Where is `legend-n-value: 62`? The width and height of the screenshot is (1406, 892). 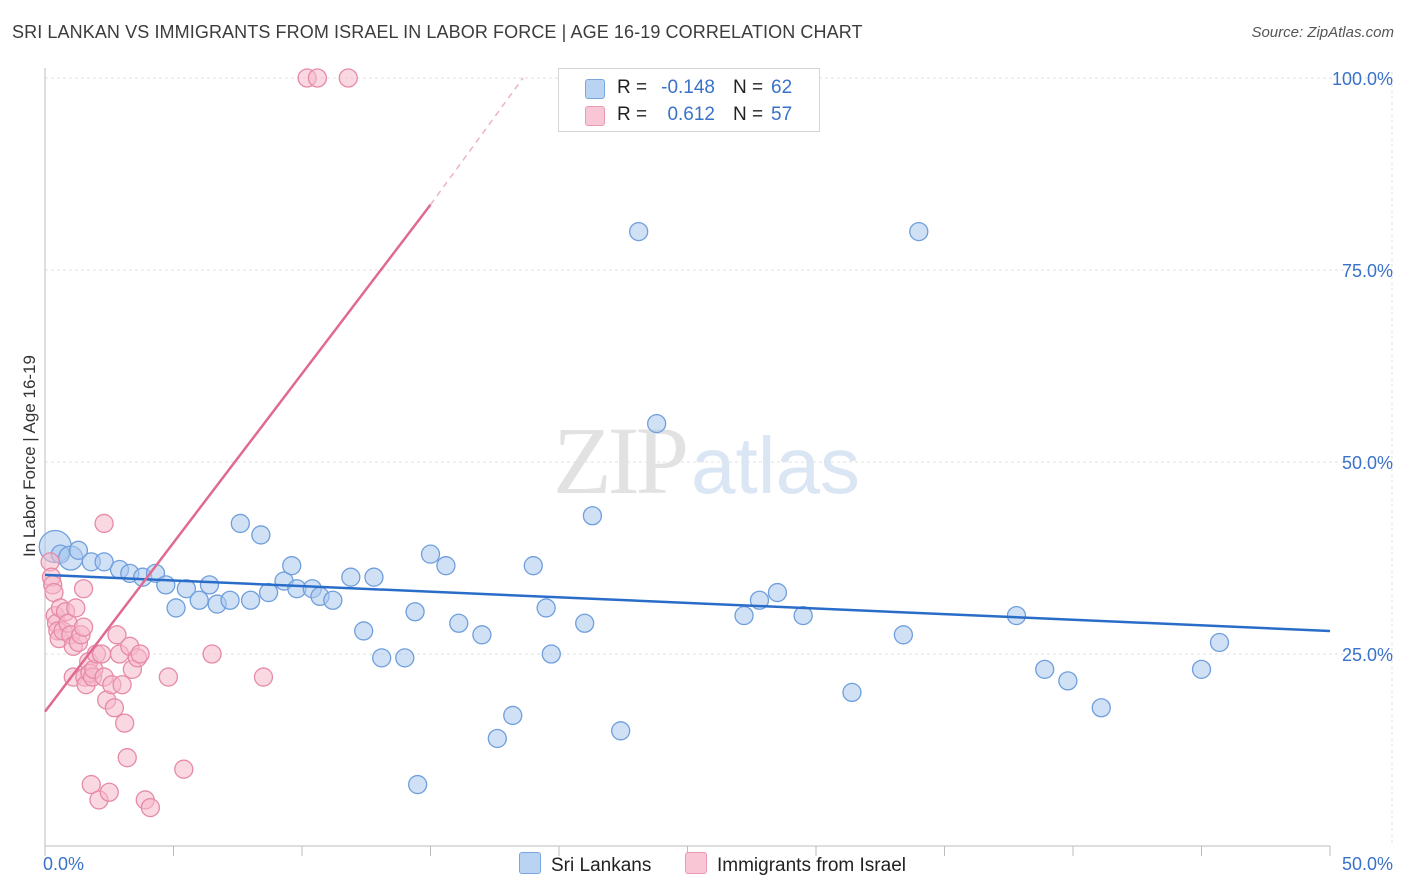 legend-n-value: 62 is located at coordinates (782, 87).